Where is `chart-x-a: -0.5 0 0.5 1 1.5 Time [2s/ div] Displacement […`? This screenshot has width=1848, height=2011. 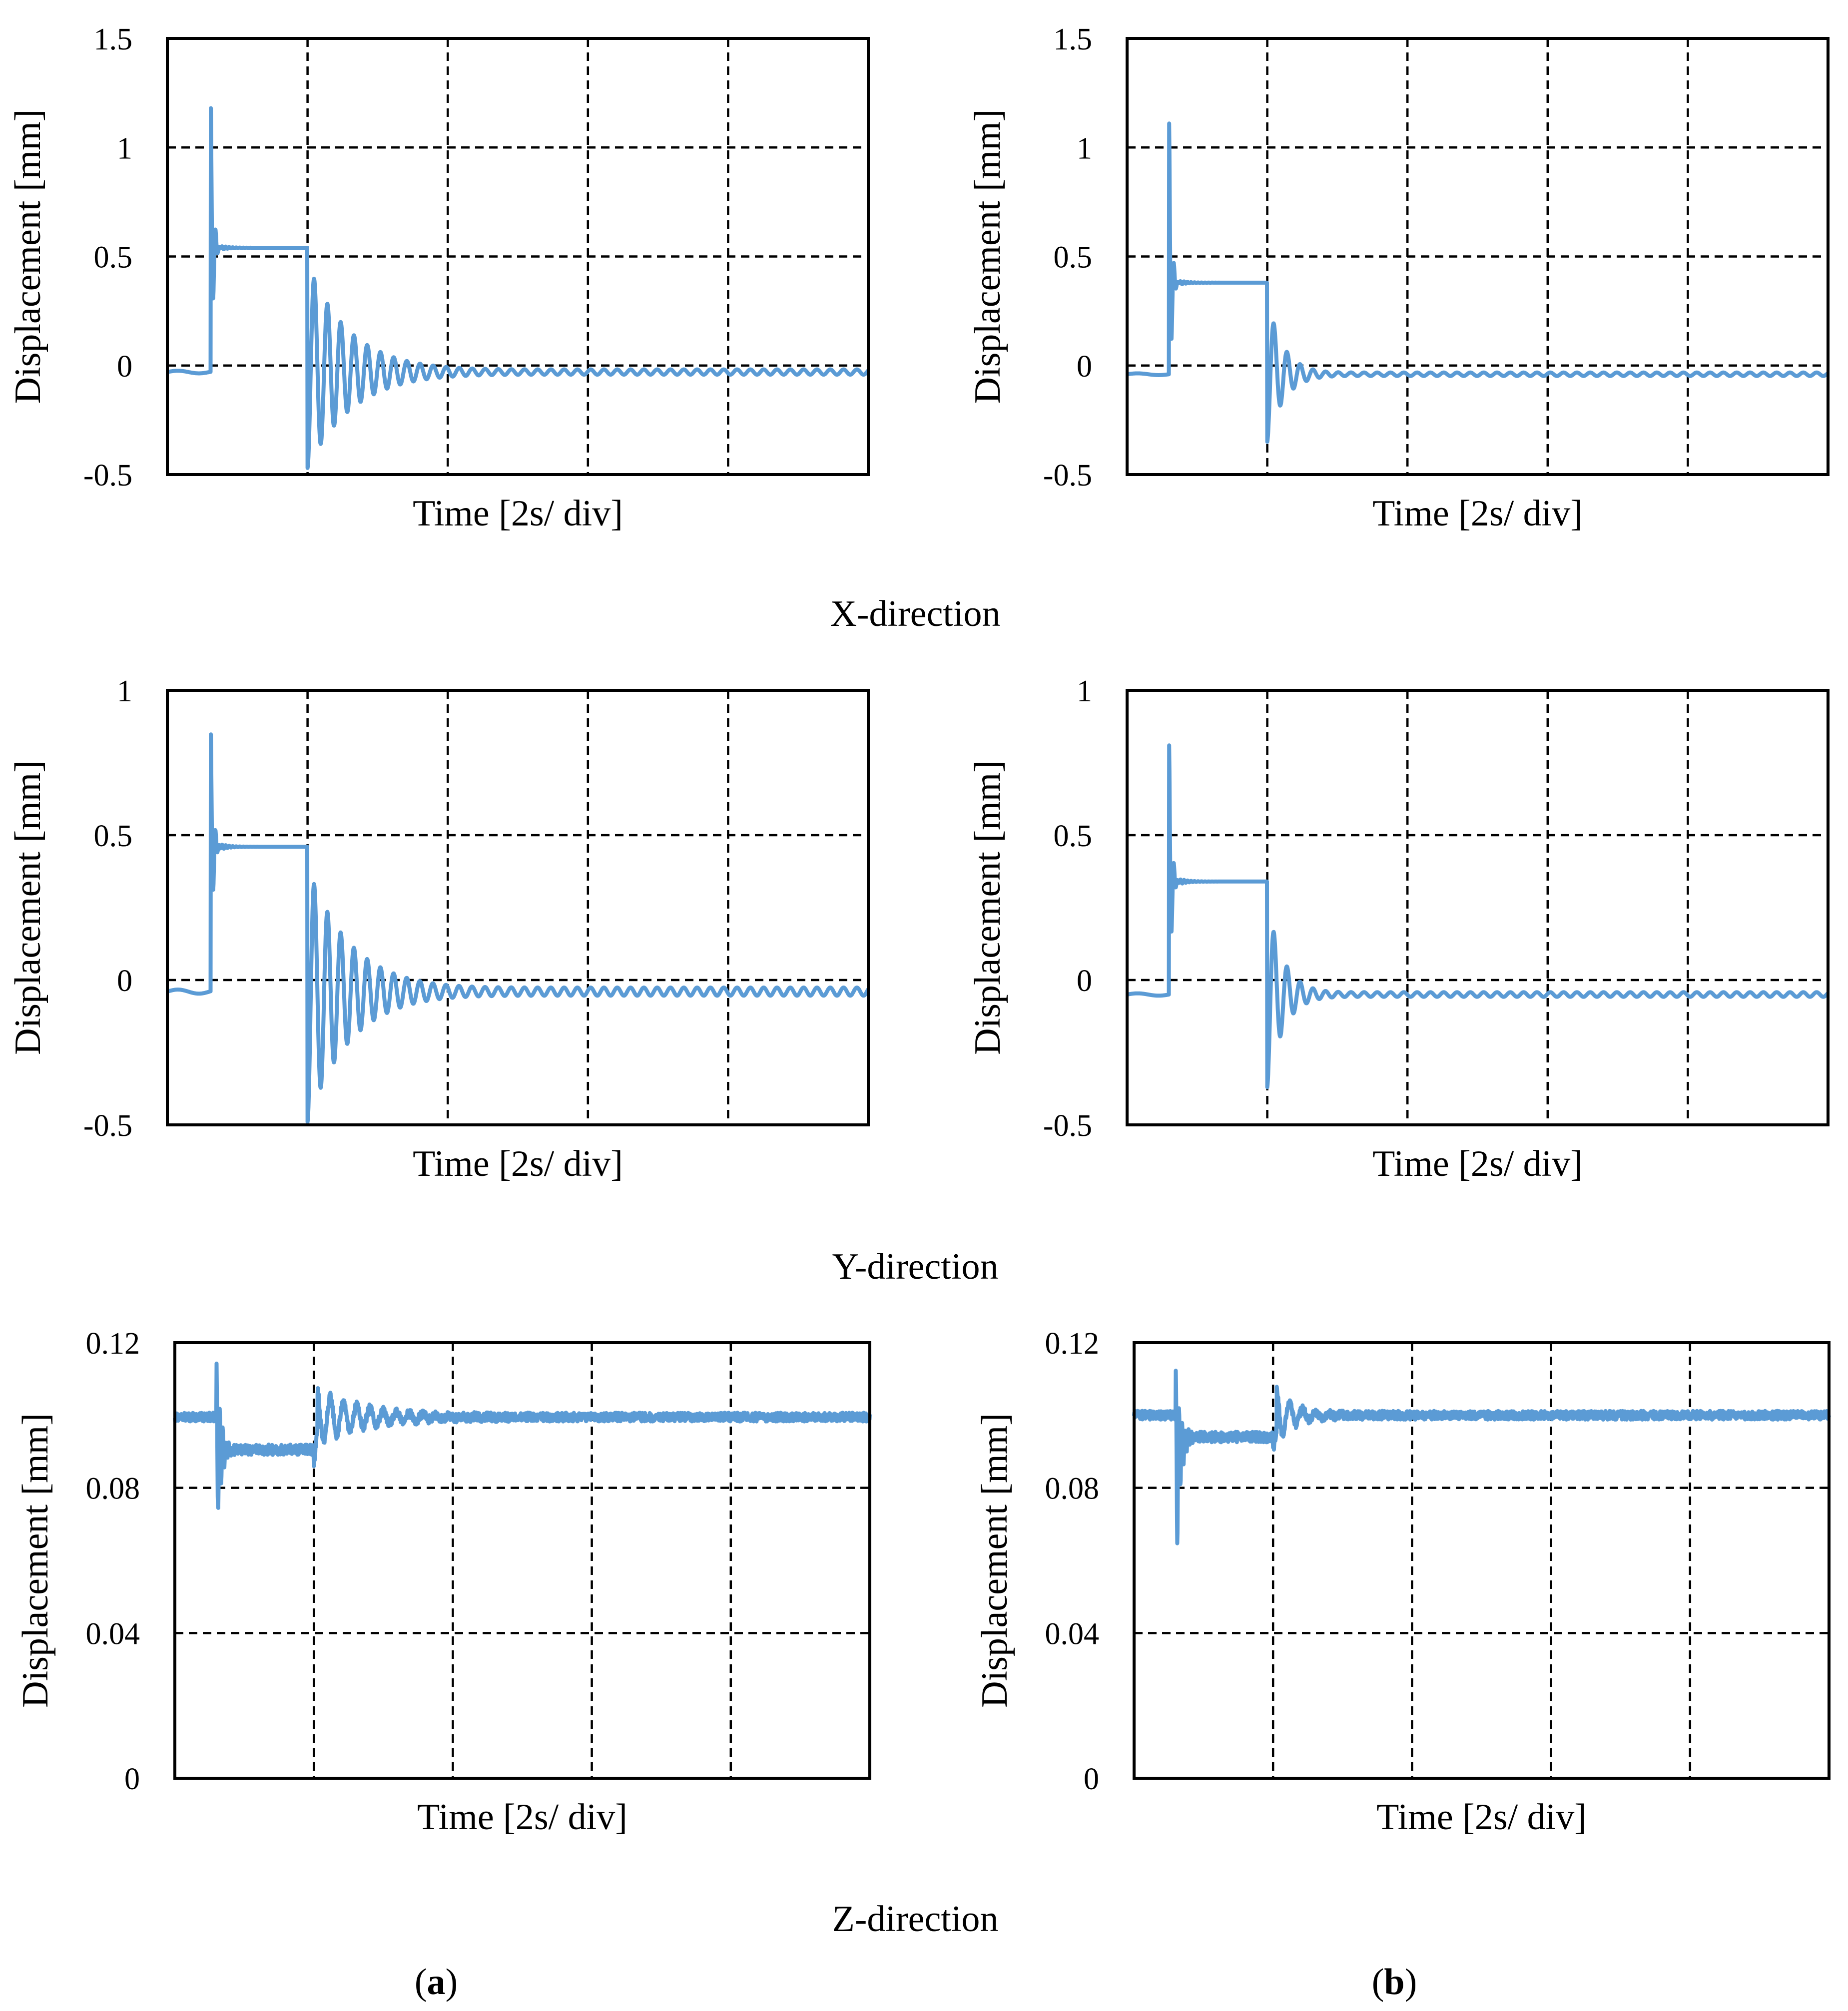
chart-x-a: -0.5 0 0.5 1 1.5 Time [2s/ div] Displacement [… is located at coordinates (438, 278).